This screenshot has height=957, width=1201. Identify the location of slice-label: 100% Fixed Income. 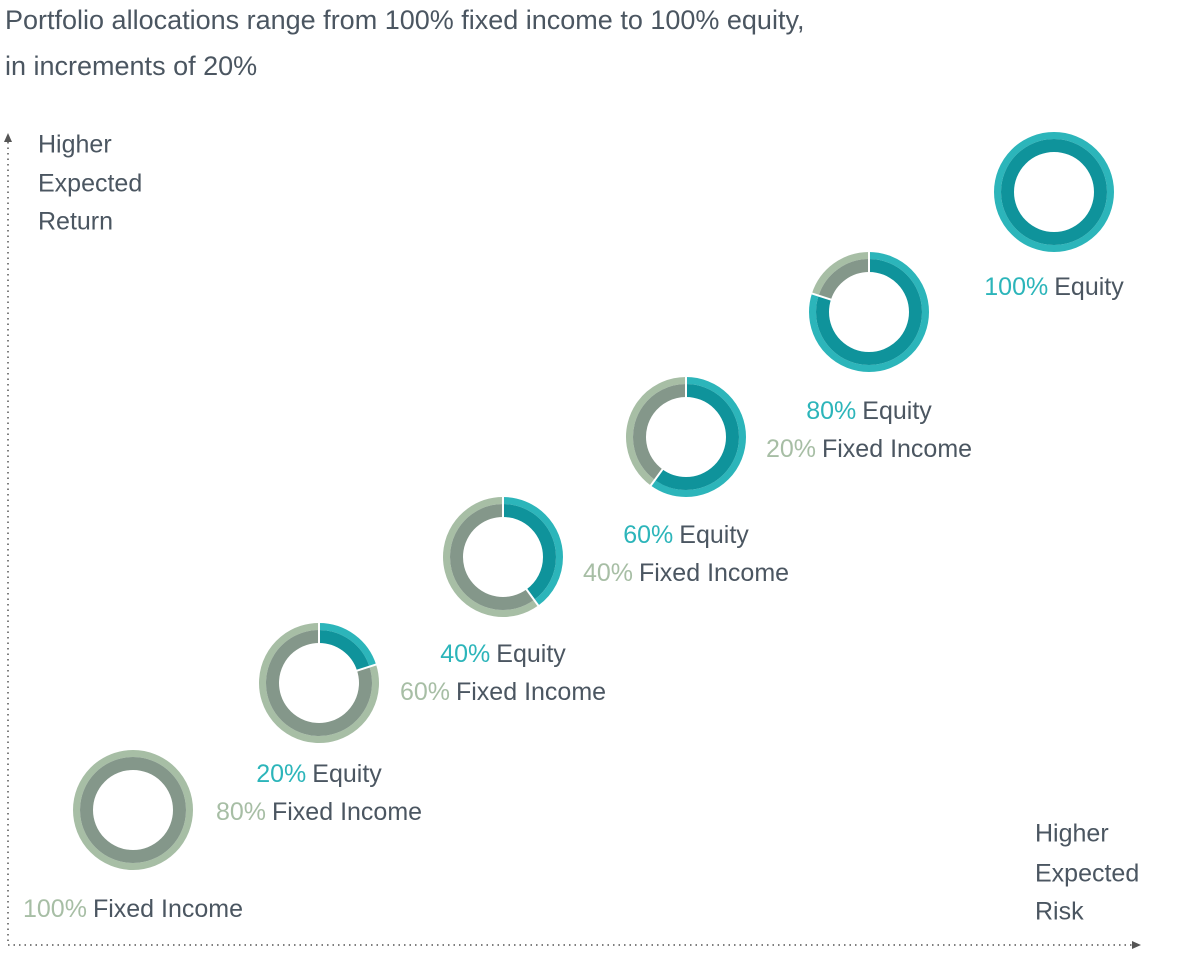
(133, 909).